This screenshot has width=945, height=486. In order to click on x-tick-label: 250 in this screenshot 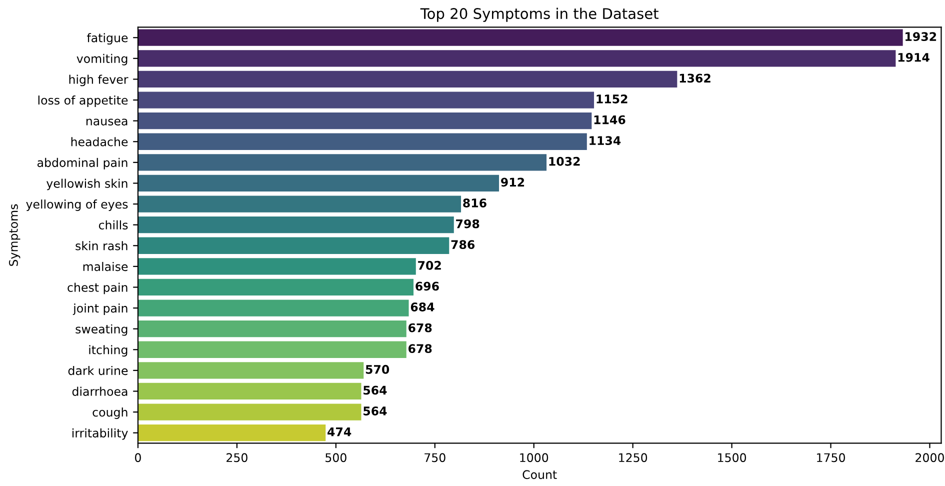, I will do `click(237, 457)`.